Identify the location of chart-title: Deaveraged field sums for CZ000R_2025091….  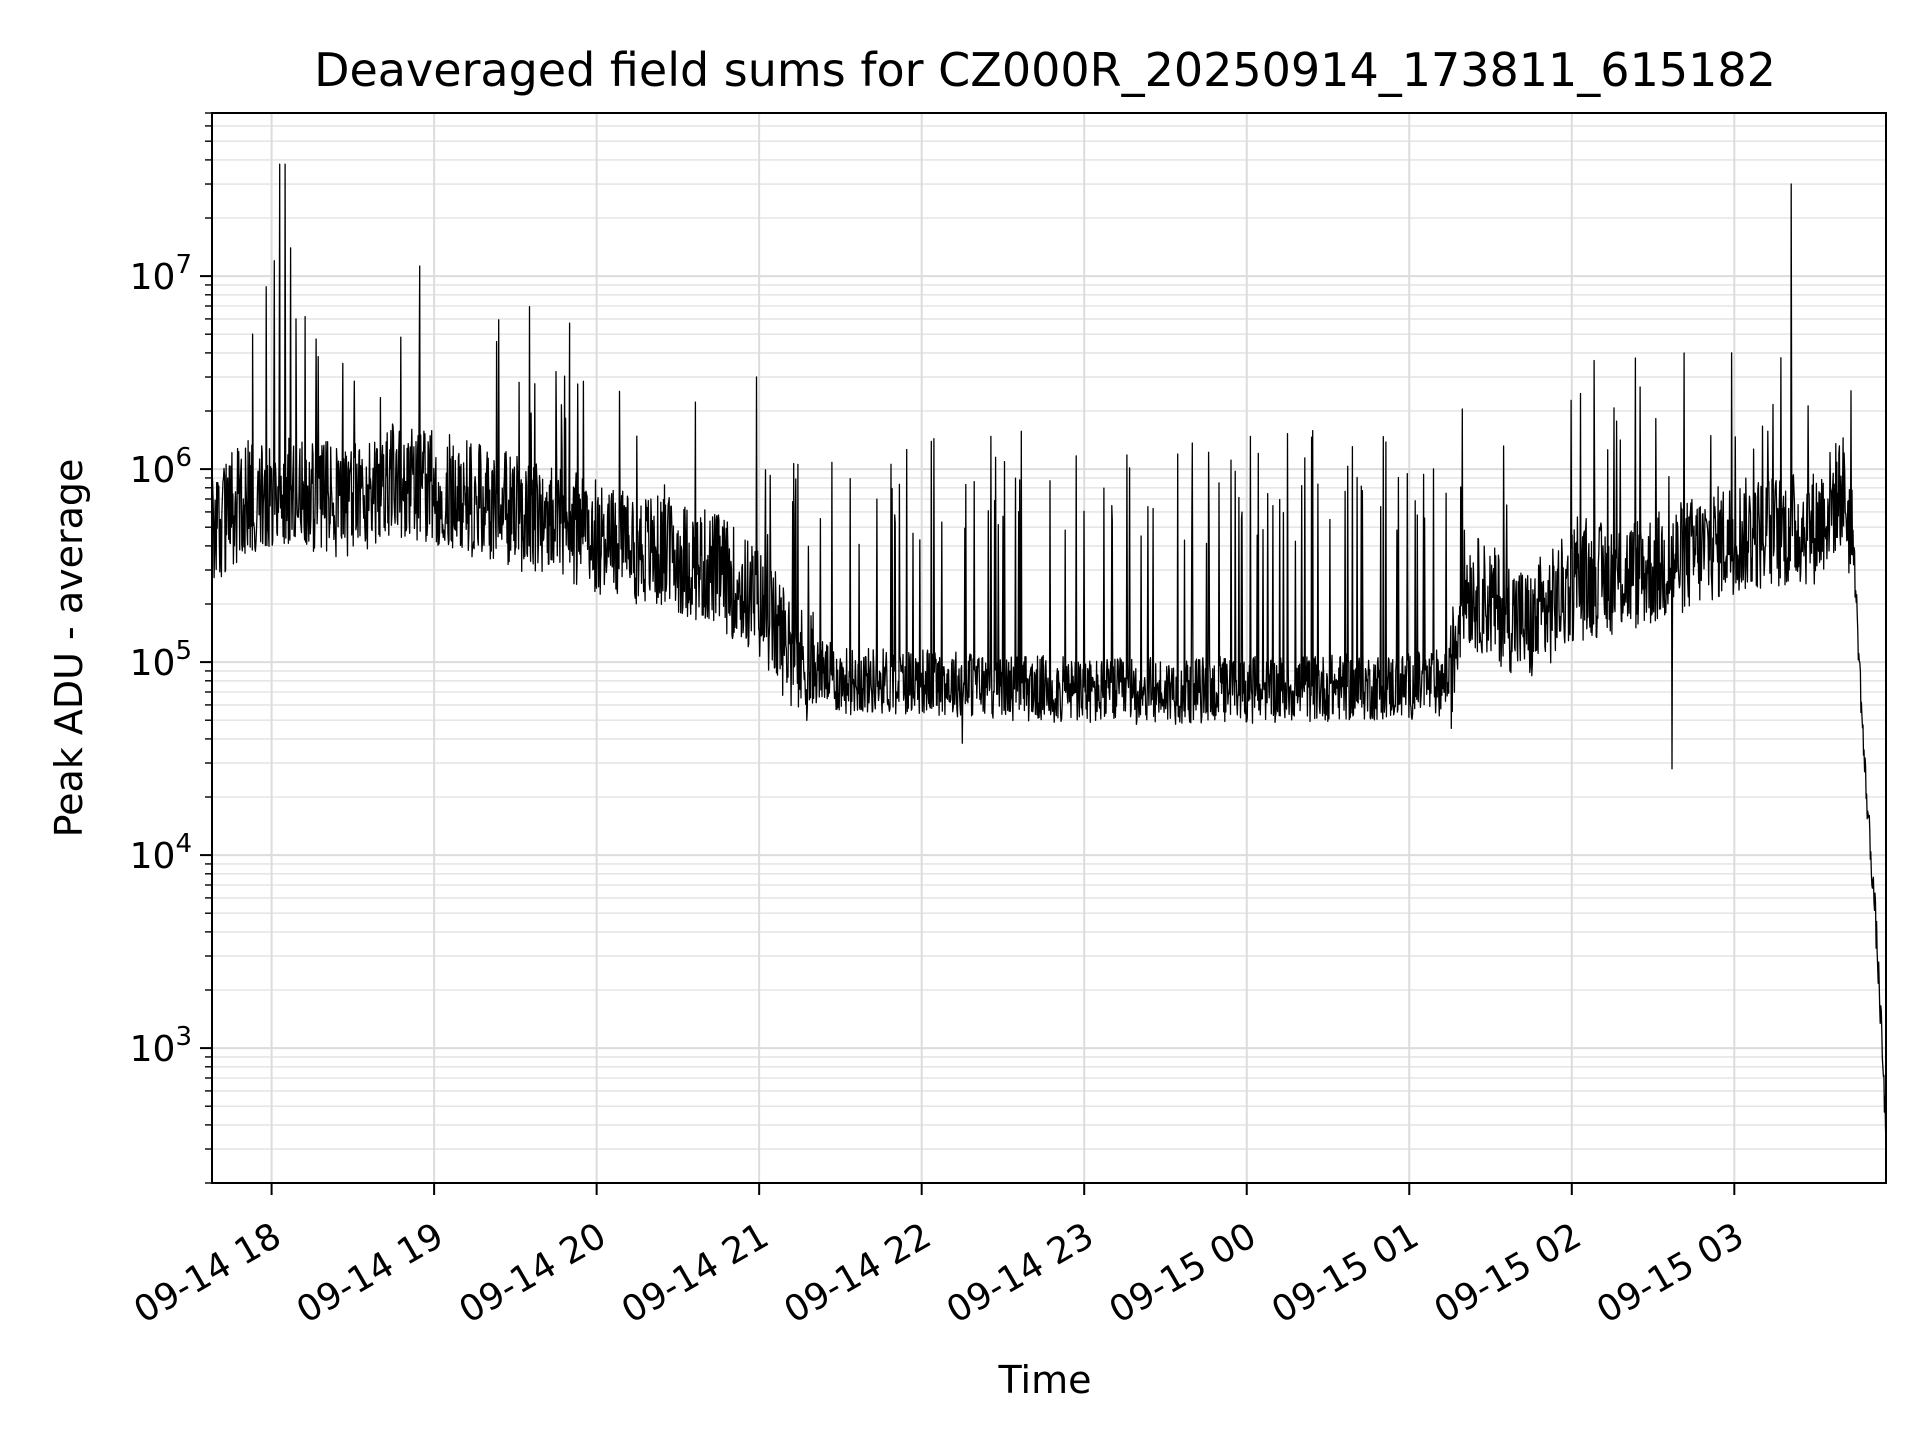
(1045, 70).